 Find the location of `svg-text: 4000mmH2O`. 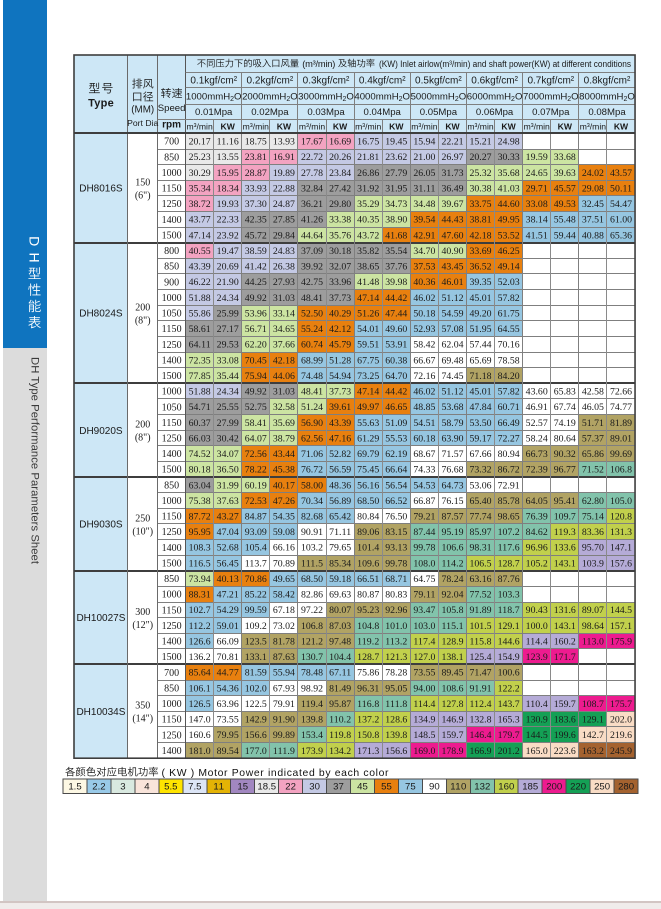

svg-text: 4000mmH2O is located at coordinates (382, 97).